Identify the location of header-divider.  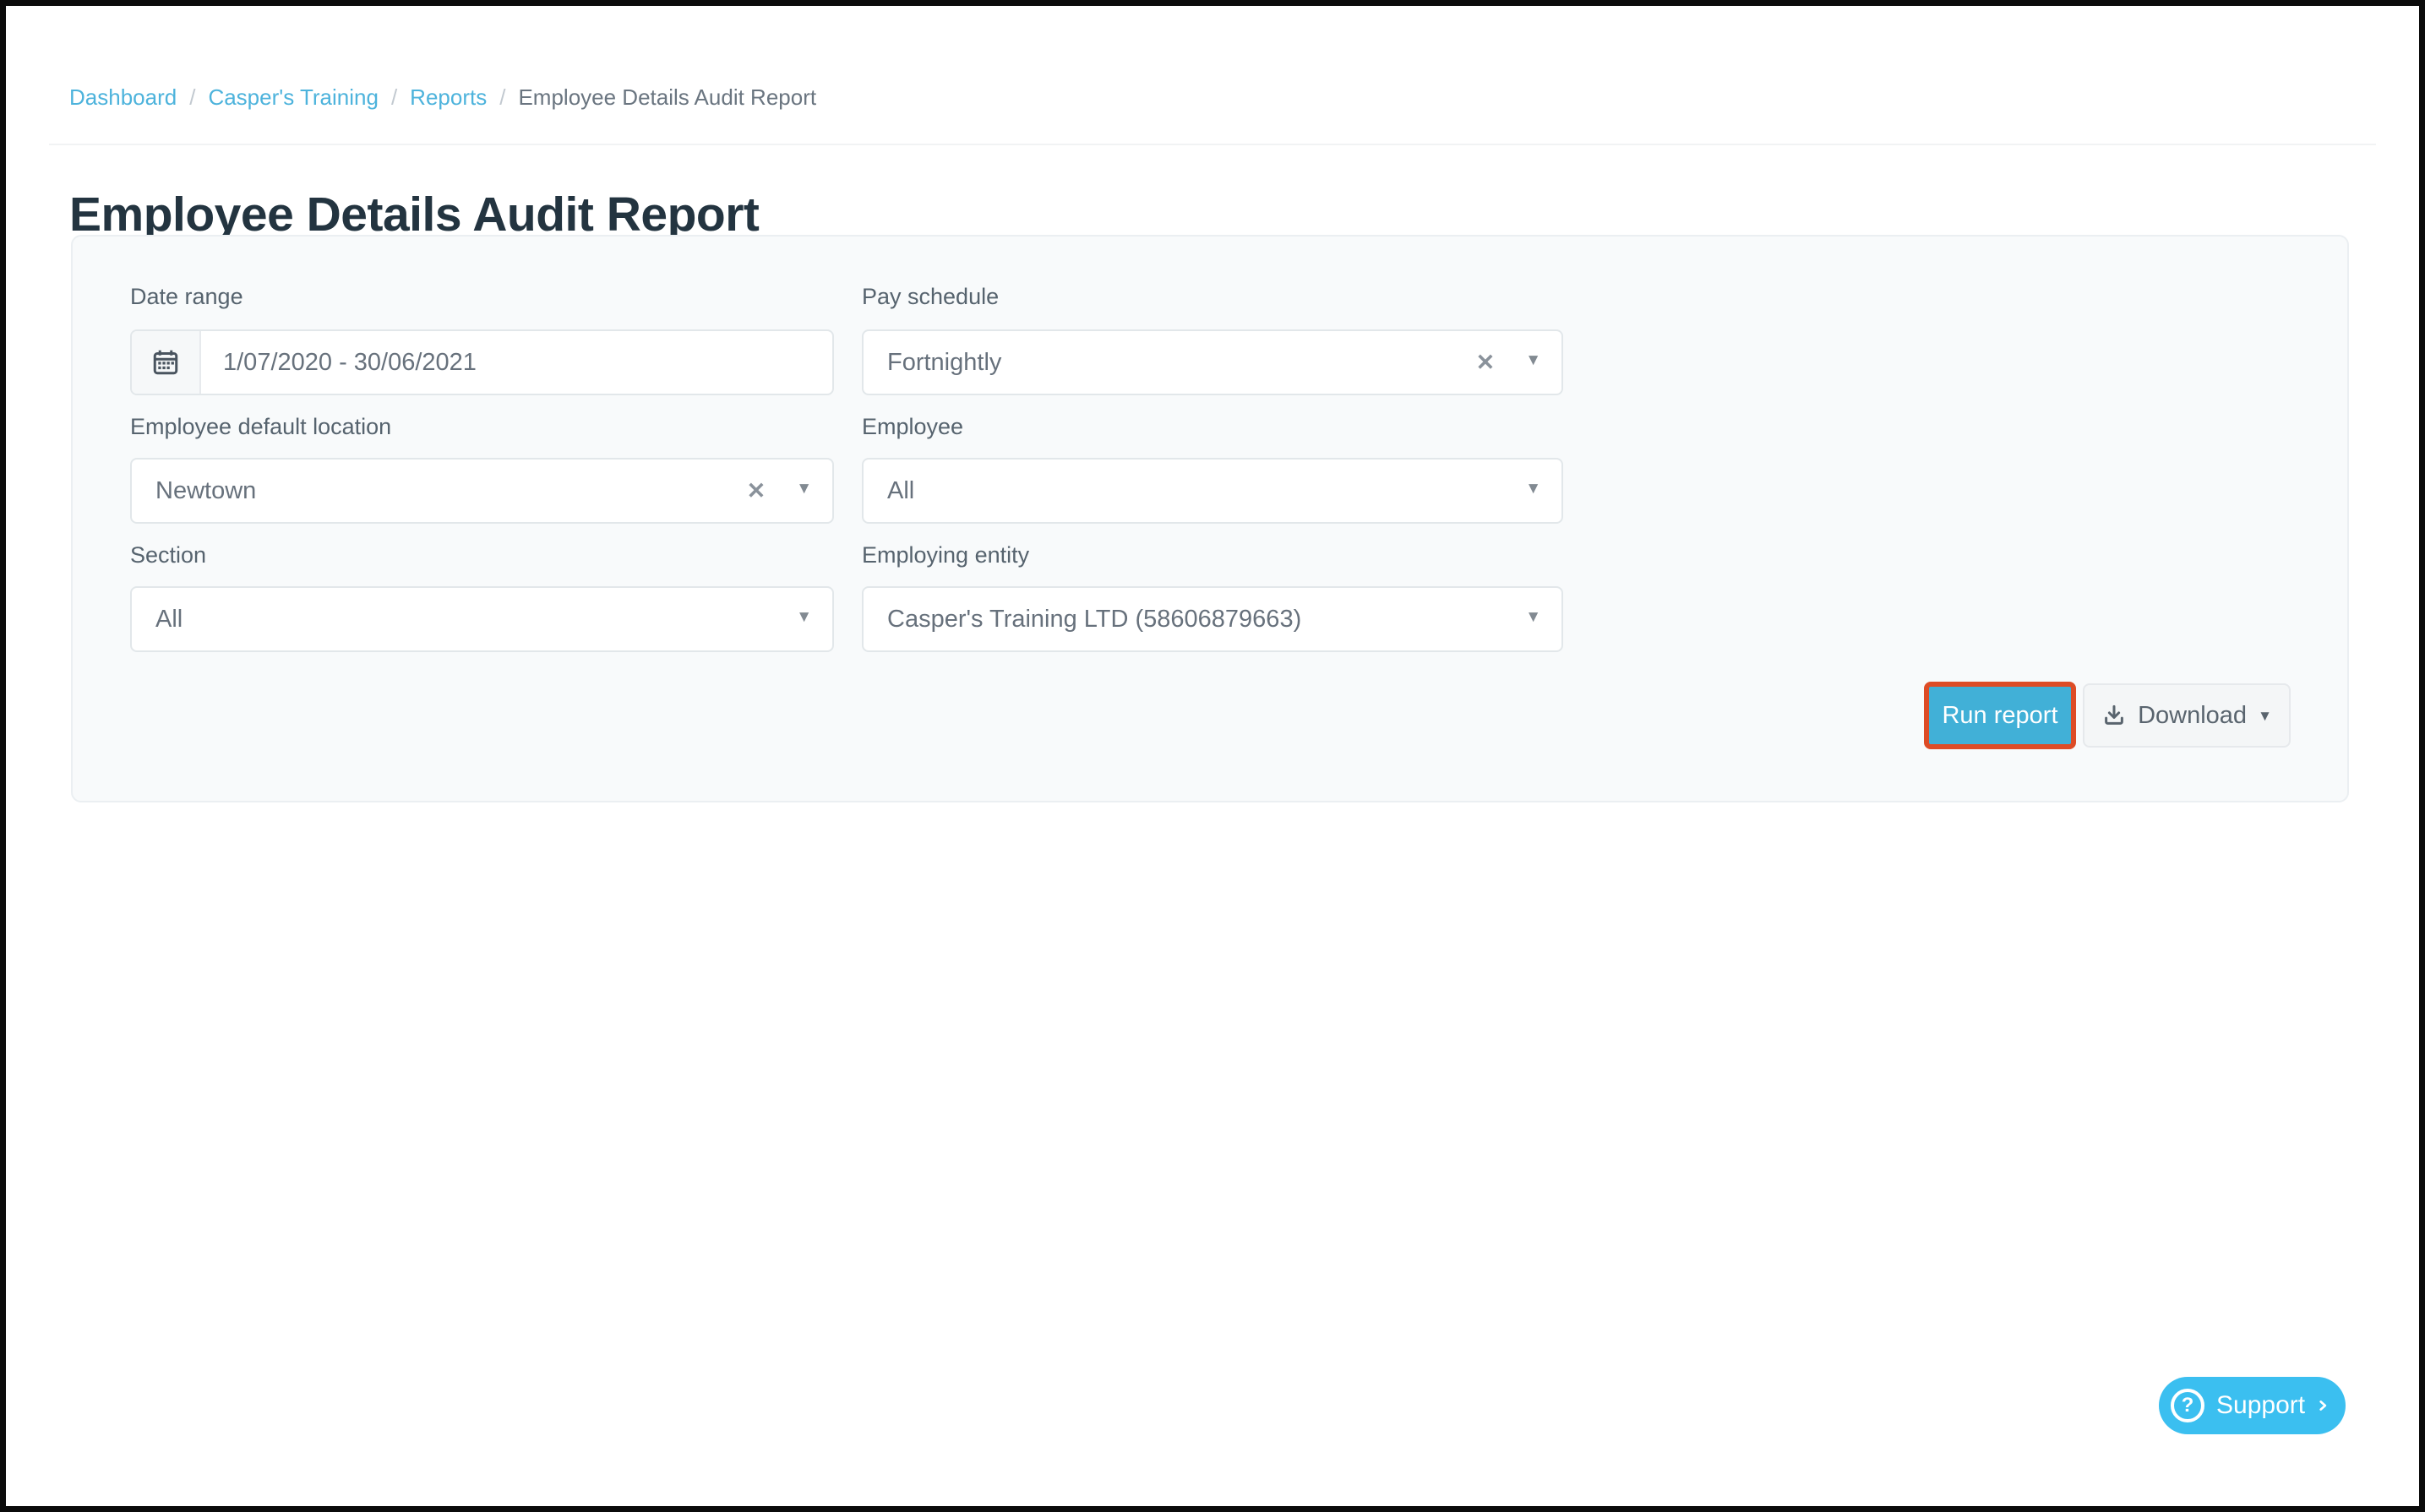
(1212, 144).